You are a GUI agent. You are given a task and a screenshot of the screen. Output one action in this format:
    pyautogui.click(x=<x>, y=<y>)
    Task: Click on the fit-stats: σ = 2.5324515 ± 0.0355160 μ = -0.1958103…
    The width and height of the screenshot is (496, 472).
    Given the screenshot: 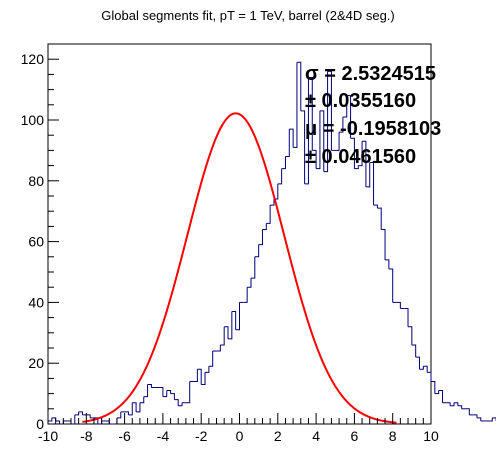 What is the action you would take?
    pyautogui.click(x=373, y=115)
    